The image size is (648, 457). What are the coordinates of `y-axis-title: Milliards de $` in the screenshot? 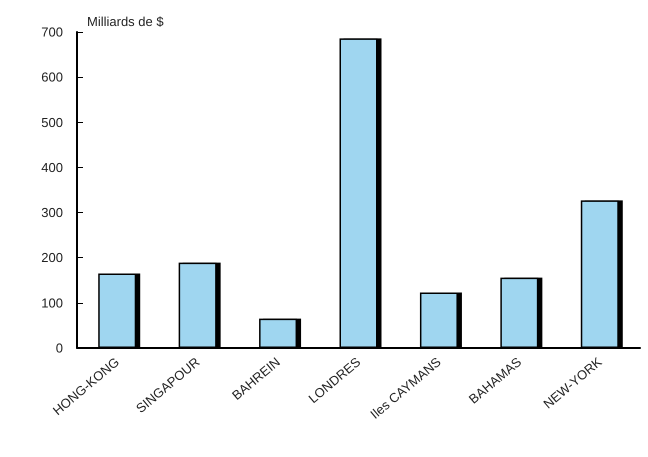 It's located at (125, 21).